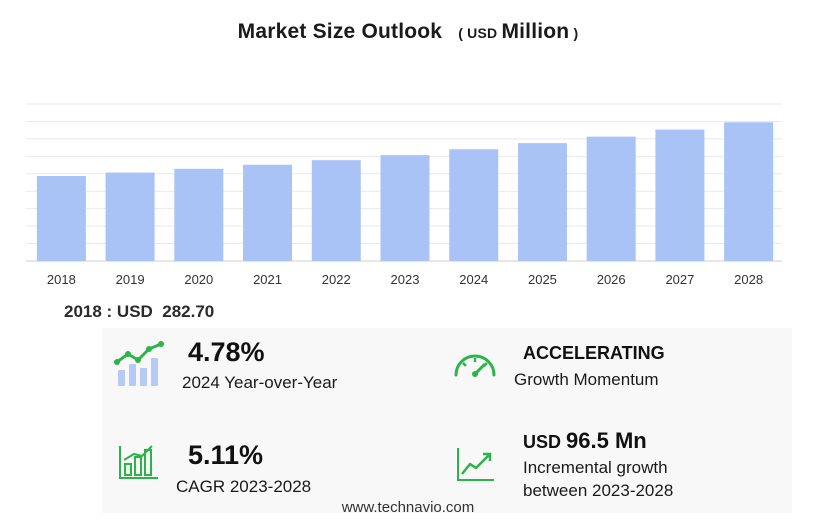 The image size is (816, 521). Describe the element at coordinates (138, 462) in the screenshot. I see `bar-chart-icon` at that location.